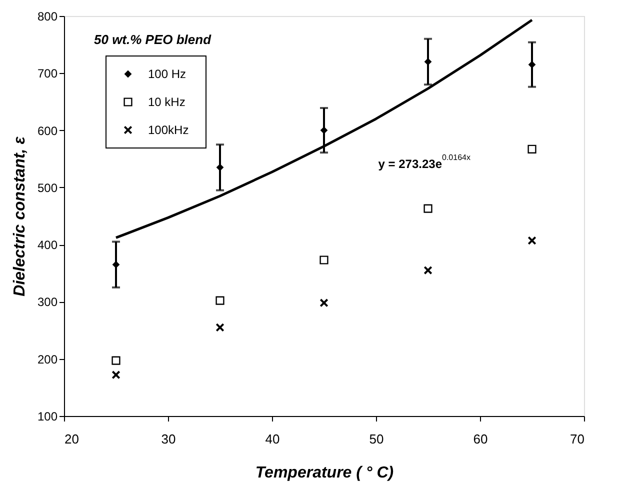 Image resolution: width=627 pixels, height=495 pixels. I want to click on y-axis-title: Dielectric constant, ε, so click(19, 216).